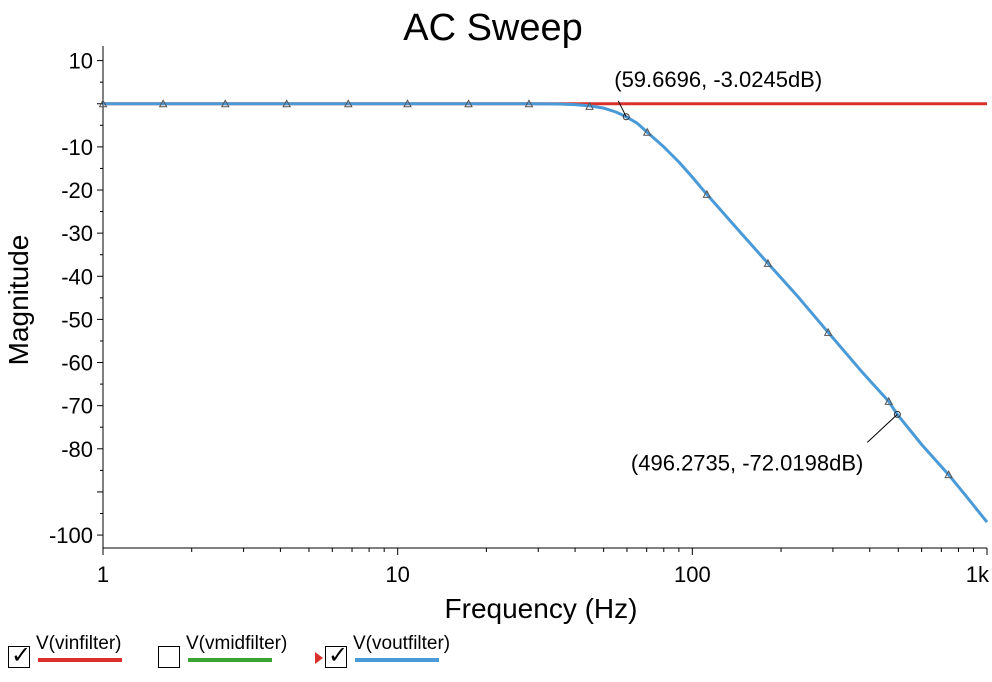 The height and width of the screenshot is (682, 992). I want to click on y-tick-label: -60, so click(77, 363).